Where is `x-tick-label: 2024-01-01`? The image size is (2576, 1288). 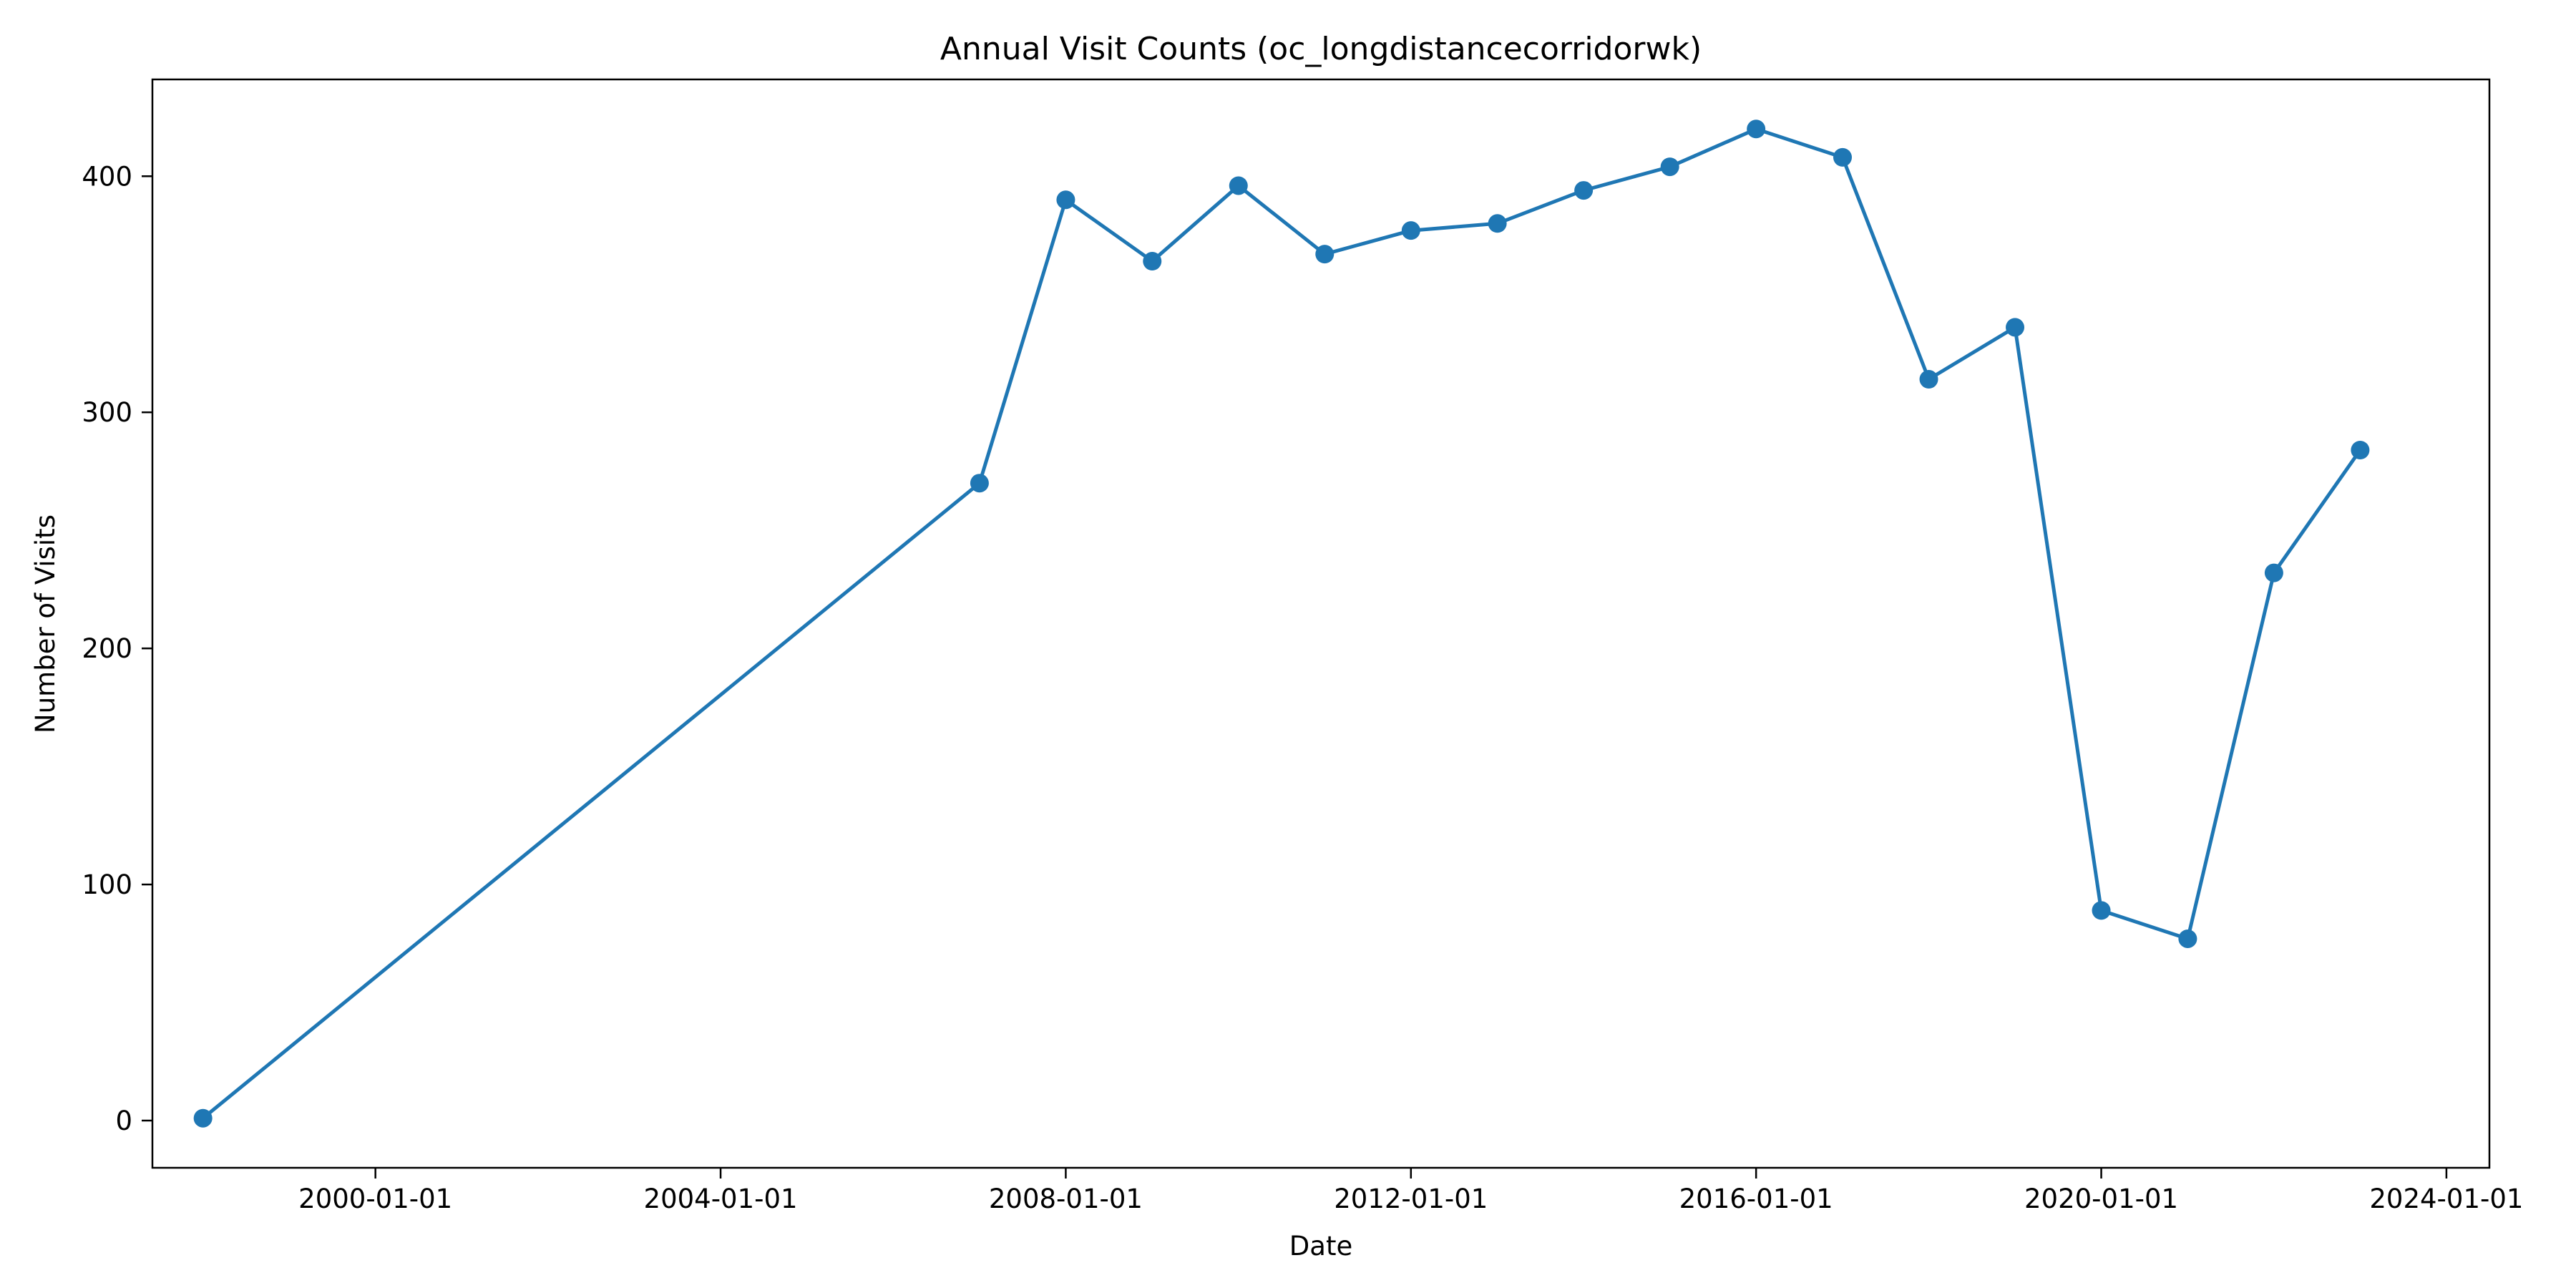
x-tick-label: 2024-01-01 is located at coordinates (2446, 1199).